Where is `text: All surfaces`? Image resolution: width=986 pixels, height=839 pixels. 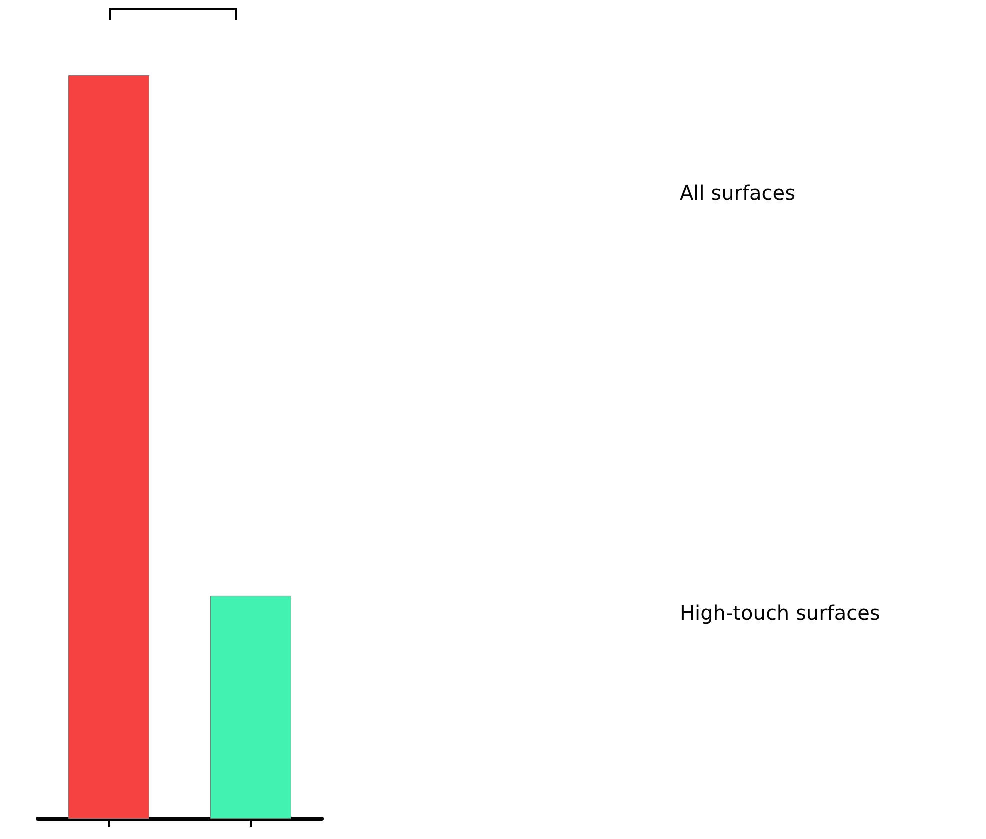
text: All surfaces is located at coordinates (738, 193).